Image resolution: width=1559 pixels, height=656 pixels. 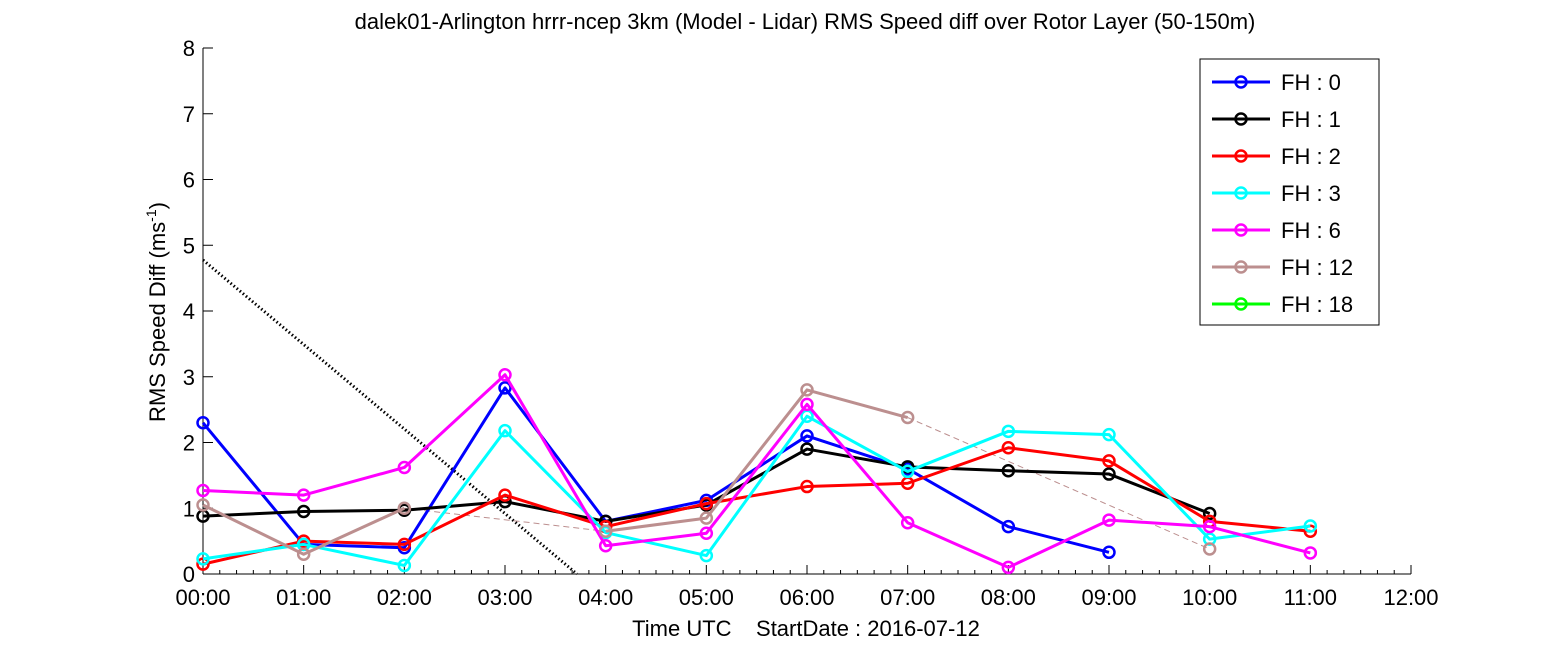 I want to click on legend-label: FH : 12, so click(x=1317, y=267).